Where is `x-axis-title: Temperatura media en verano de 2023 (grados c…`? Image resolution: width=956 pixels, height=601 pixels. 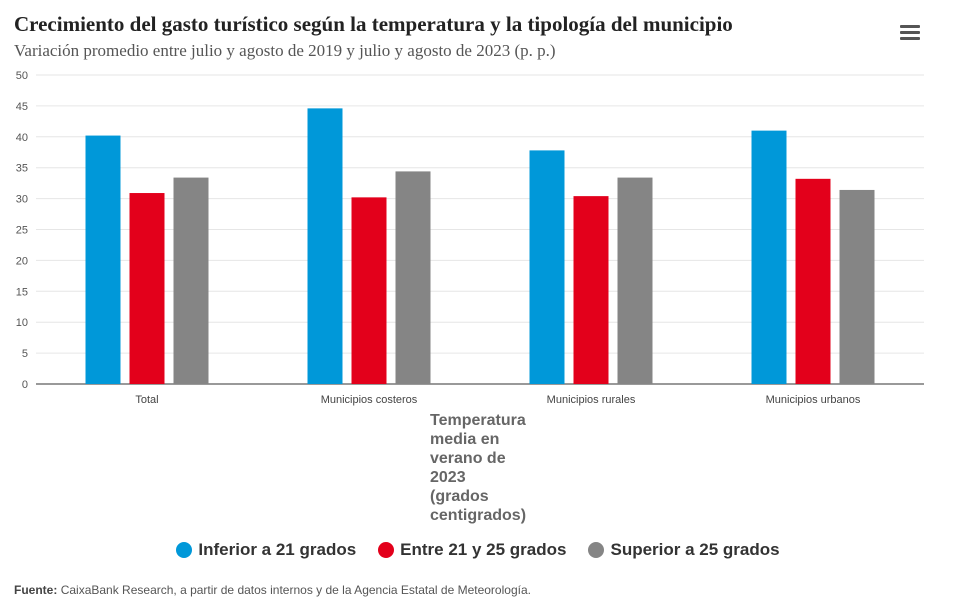 x-axis-title: Temperatura media en verano de 2023 (grados c… is located at coordinates (478, 468).